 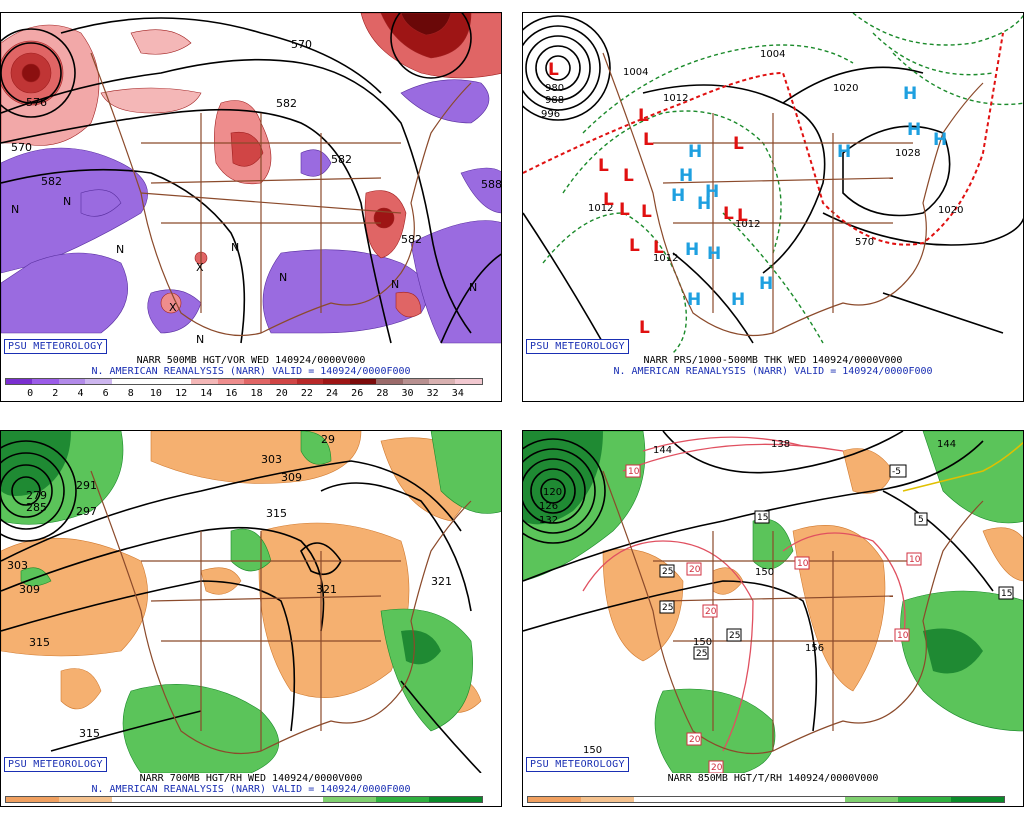 What do you see at coordinates (809, 197) in the screenshot?
I see `high-pressure-markers: H H H H H H H H H H H H H H` at bounding box center [809, 197].